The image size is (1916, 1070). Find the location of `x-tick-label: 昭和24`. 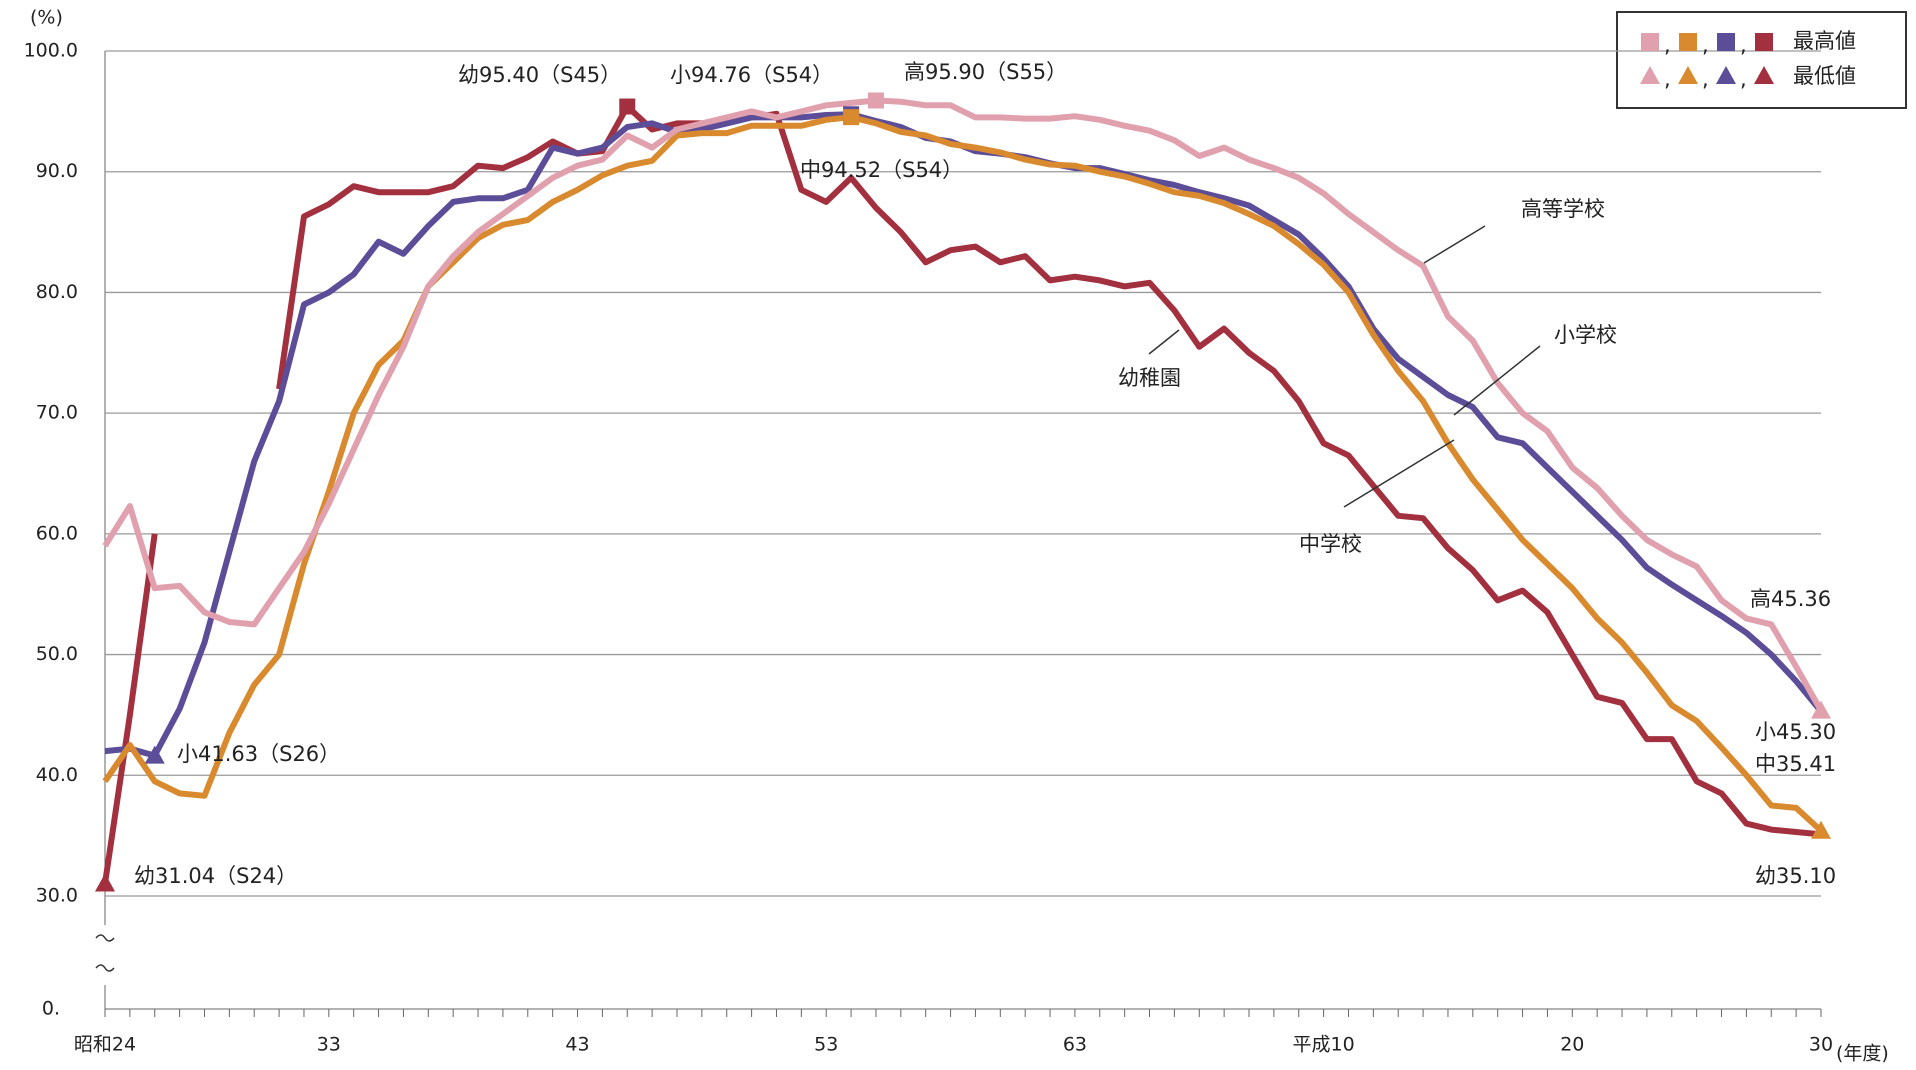

x-tick-label: 昭和24 is located at coordinates (105, 1045).